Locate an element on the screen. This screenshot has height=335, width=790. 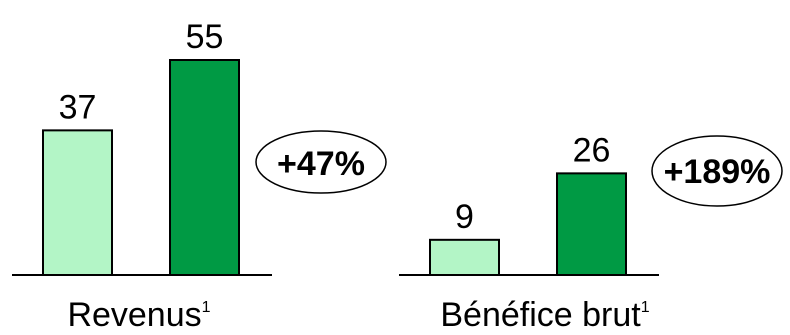
change-badge-text-benefice-brut: +189% is located at coordinates (717, 172).